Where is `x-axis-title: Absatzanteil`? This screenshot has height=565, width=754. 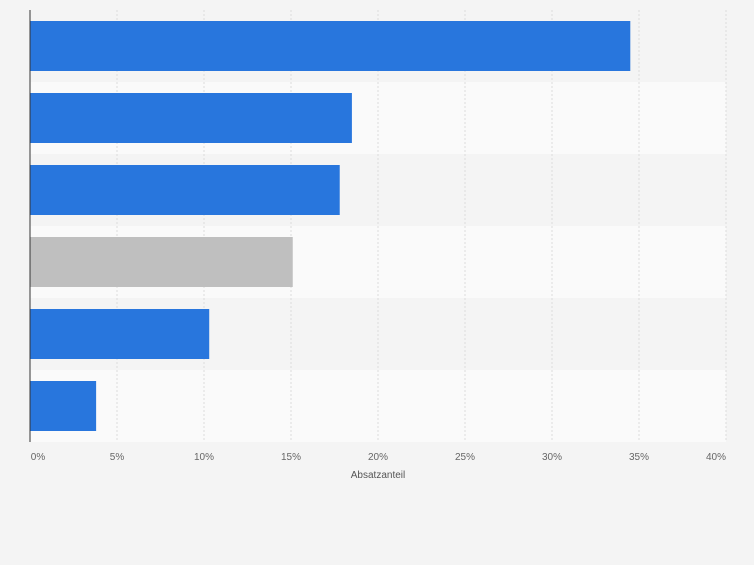
x-axis-title: Absatzanteil is located at coordinates (378, 475).